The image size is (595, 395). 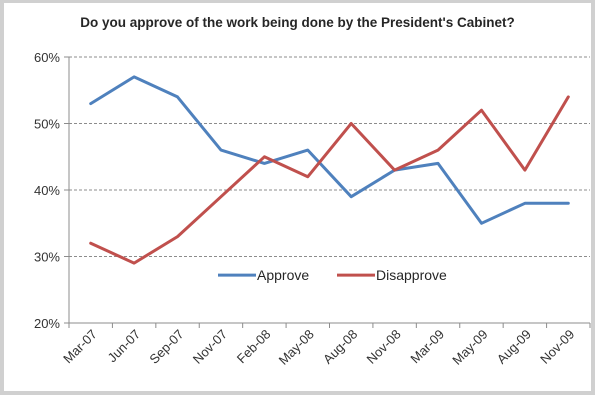 I want to click on x-tick-label: May-09, so click(x=469, y=347).